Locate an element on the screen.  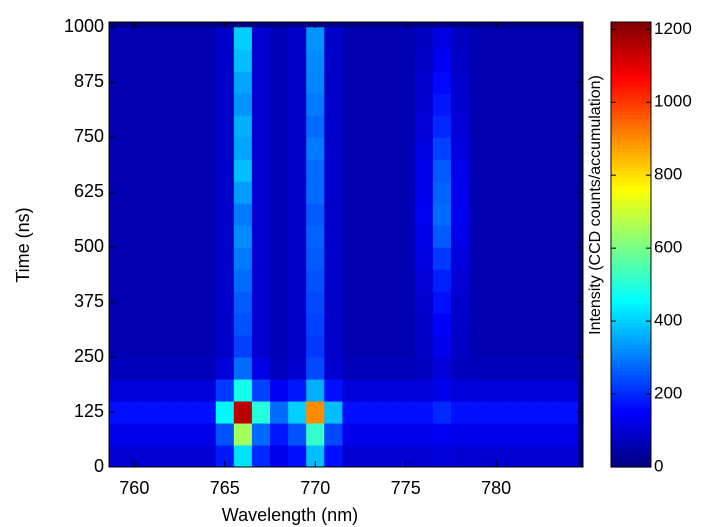
colorbar-tick-label: 800 is located at coordinates (668, 174).